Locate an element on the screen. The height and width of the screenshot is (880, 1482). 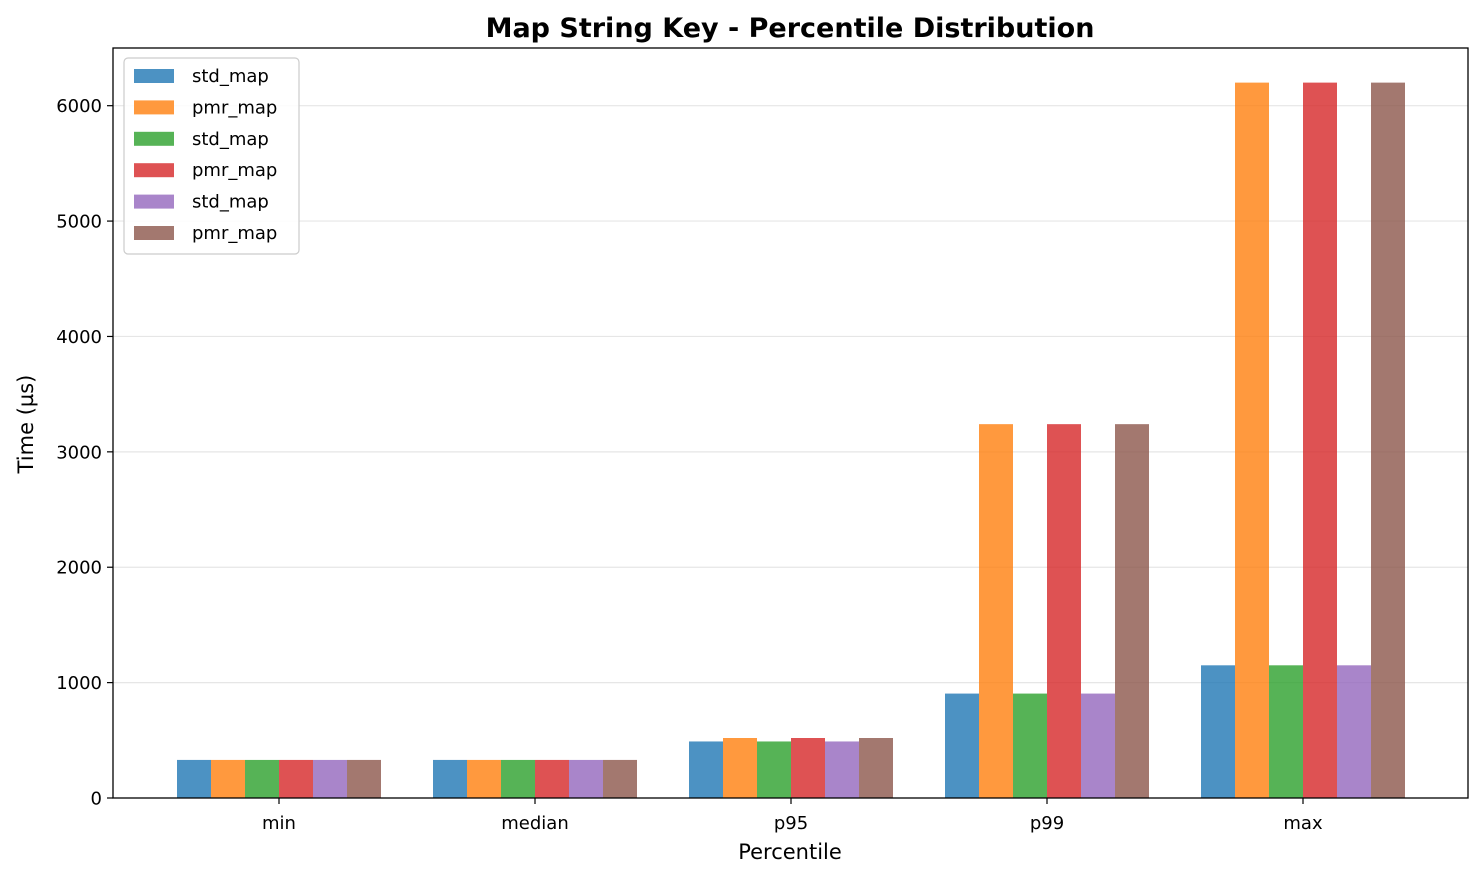
y-axis-ticks: 0 1000 2000 3000 4000 5000 6000 is located at coordinates (84, 453).